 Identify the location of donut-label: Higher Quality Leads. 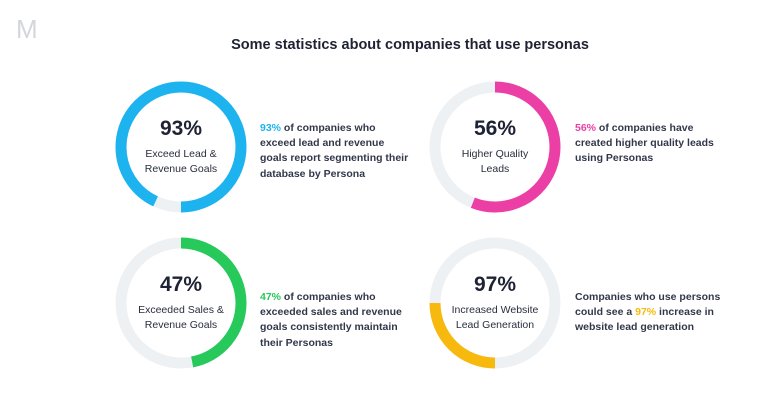
(495, 162).